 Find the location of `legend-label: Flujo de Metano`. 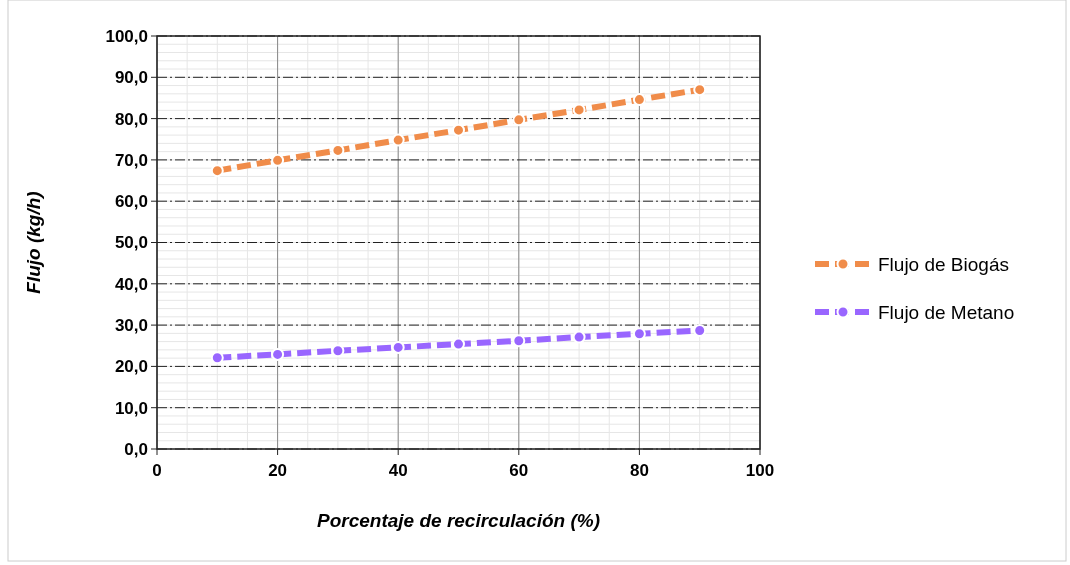

legend-label: Flujo de Metano is located at coordinates (946, 312).